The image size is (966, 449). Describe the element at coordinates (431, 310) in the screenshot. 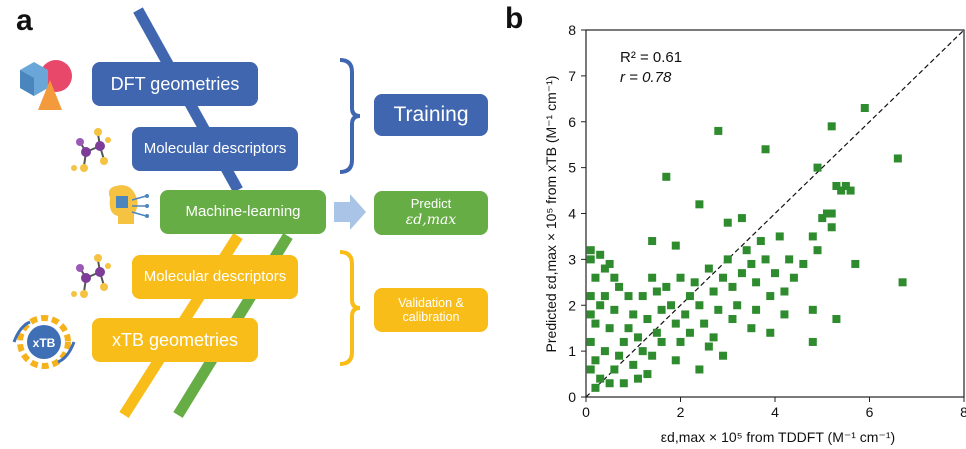

I see `validation-calibration-box: Validation & calibration` at that location.